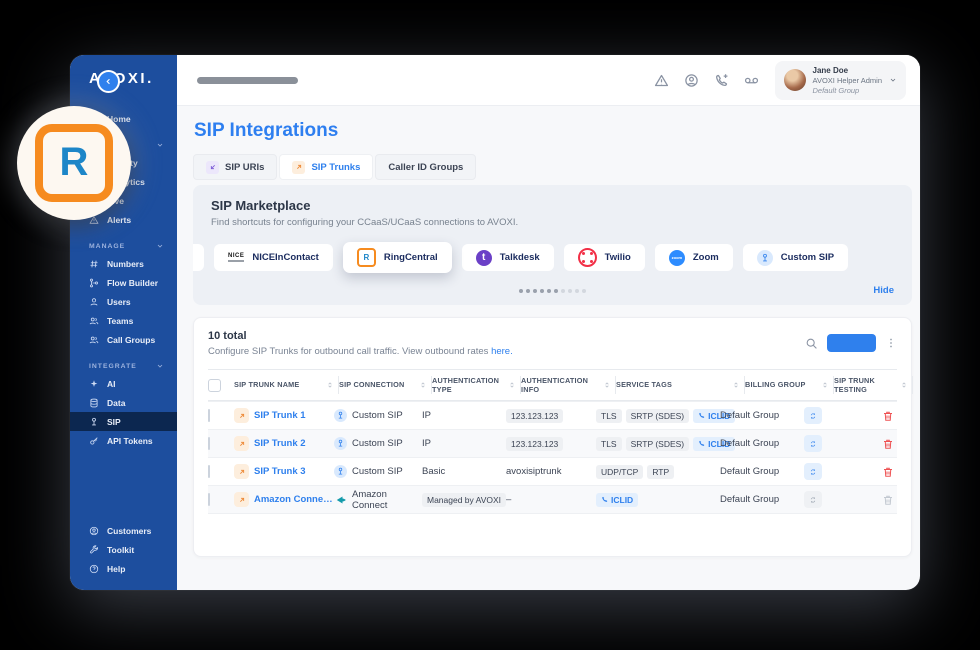 This screenshot has width=980, height=650. I want to click on sidebar-item-teams: Teams, so click(123, 320).